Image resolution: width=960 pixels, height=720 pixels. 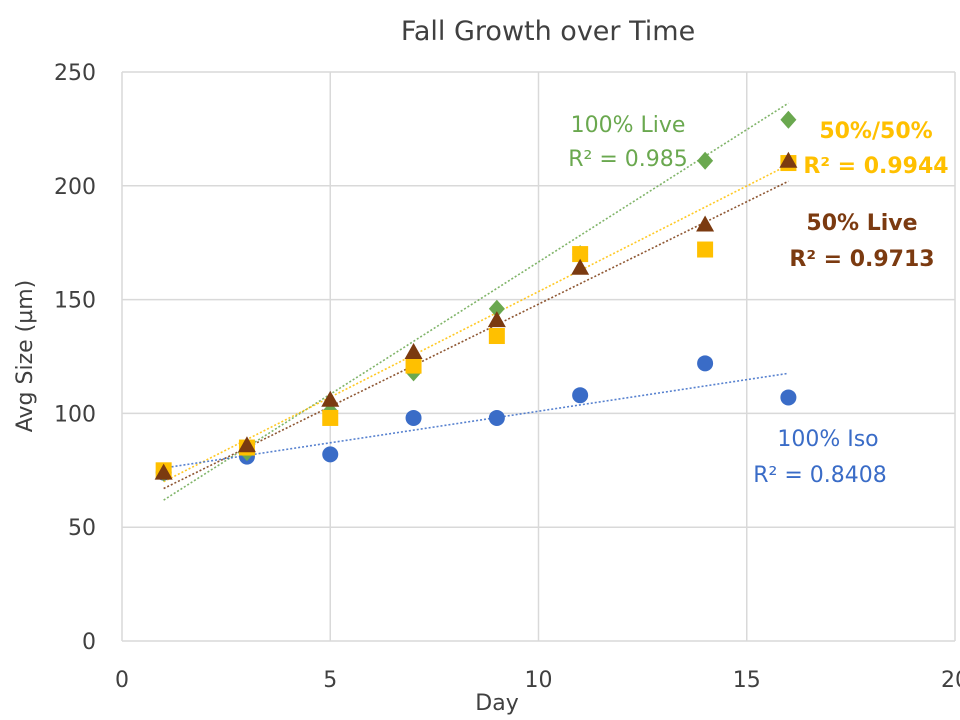 What do you see at coordinates (82, 528) in the screenshot?
I see `y-tick-label: 50` at bounding box center [82, 528].